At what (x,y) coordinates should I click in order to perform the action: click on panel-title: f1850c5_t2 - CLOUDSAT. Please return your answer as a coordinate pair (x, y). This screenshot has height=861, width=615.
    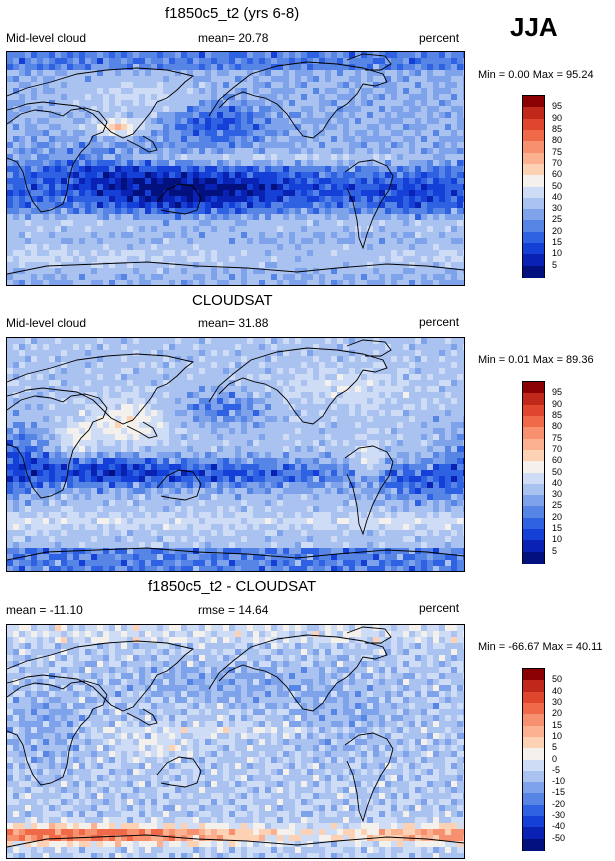
    Looking at the image, I should click on (232, 586).